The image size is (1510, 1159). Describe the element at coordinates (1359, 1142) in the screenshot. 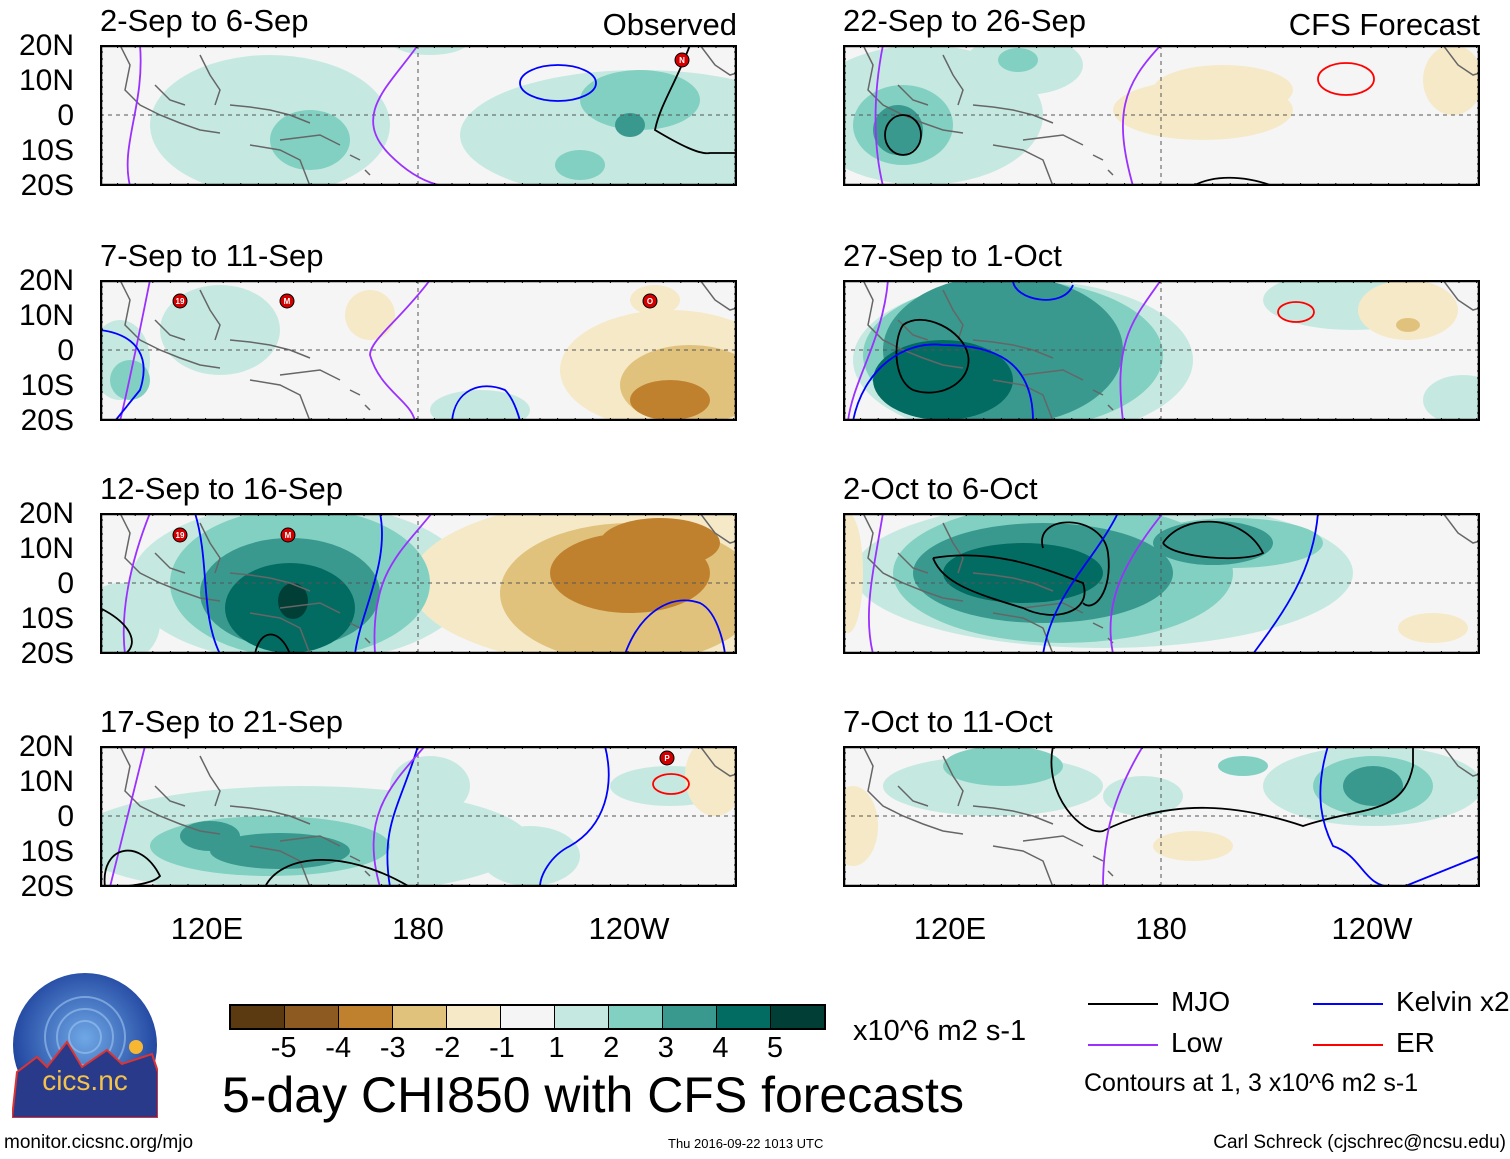

I see `footer-author: Carl Schreck (cjschrec@ncsu.edu)` at that location.